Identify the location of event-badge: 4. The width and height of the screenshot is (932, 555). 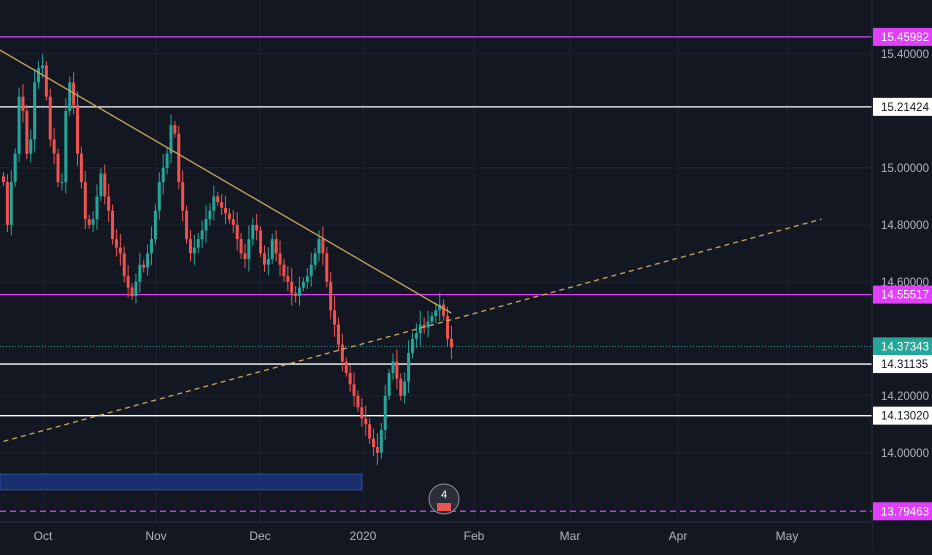
(444, 499).